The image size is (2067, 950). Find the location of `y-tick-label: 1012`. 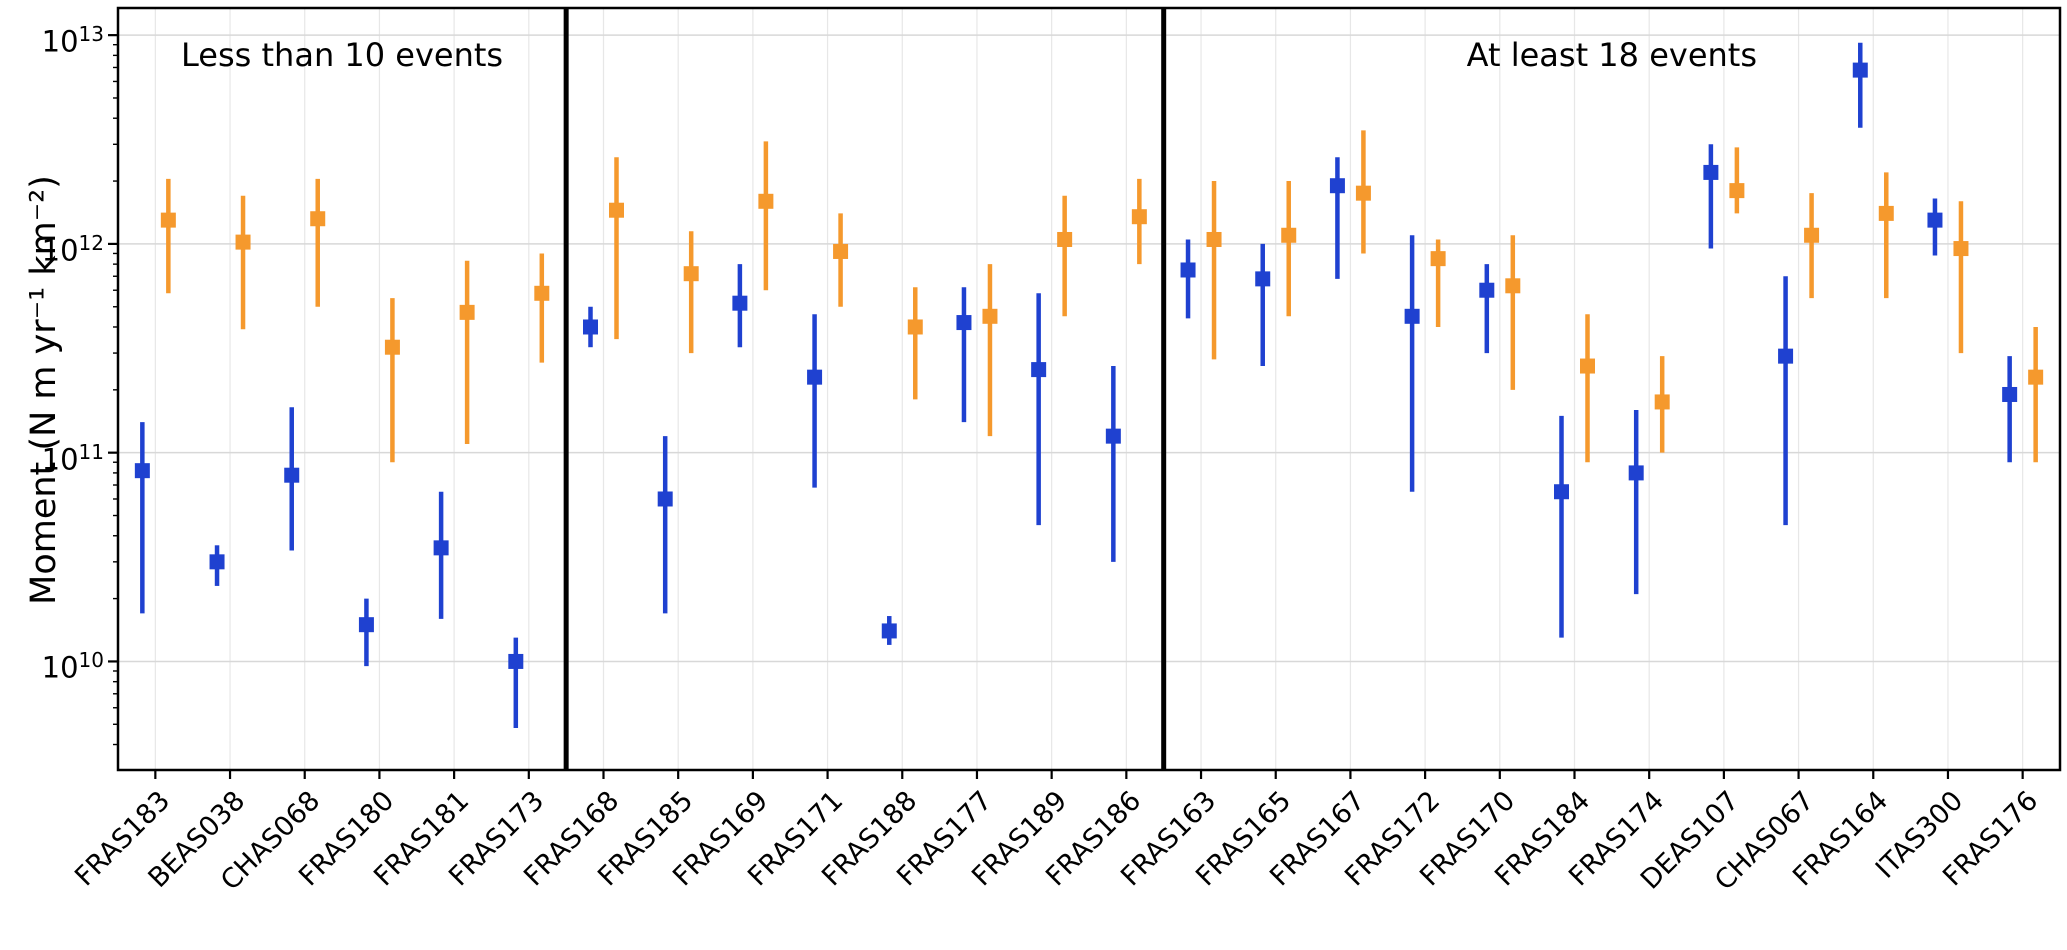

y-tick-label: 1012 is located at coordinates (72, 249).